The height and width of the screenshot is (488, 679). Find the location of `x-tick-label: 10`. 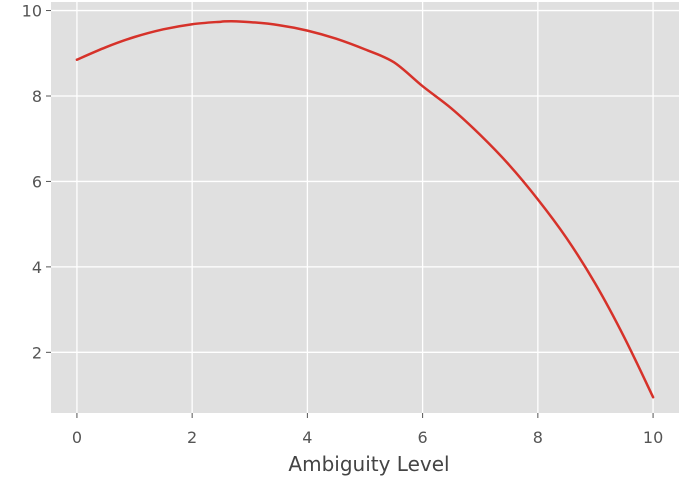

x-tick-label: 10 is located at coordinates (653, 437).